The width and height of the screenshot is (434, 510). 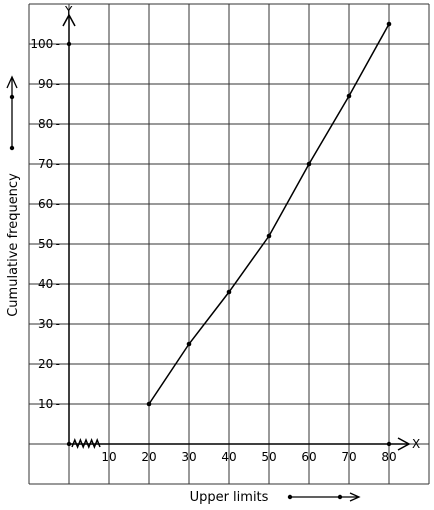 I want to click on y-tick-label: 80 -, so click(x=49, y=124).